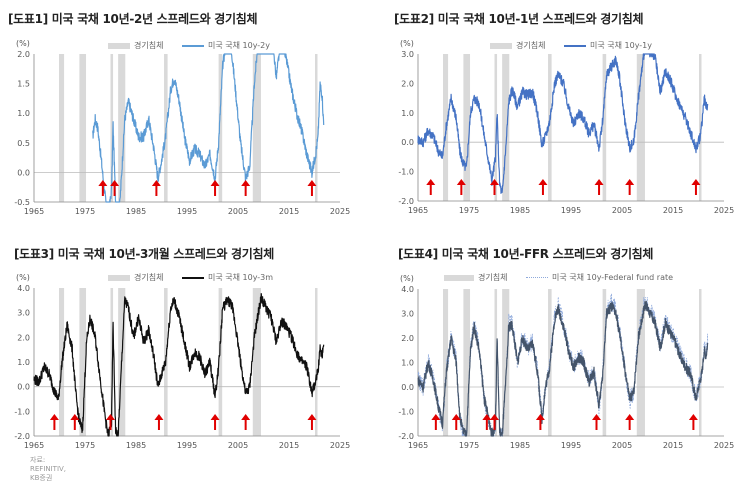 The height and width of the screenshot is (483, 743). What do you see at coordinates (621, 45) in the screenshot?
I see `legend-label-series: 미국 국채 10y-1y` at bounding box center [621, 45].